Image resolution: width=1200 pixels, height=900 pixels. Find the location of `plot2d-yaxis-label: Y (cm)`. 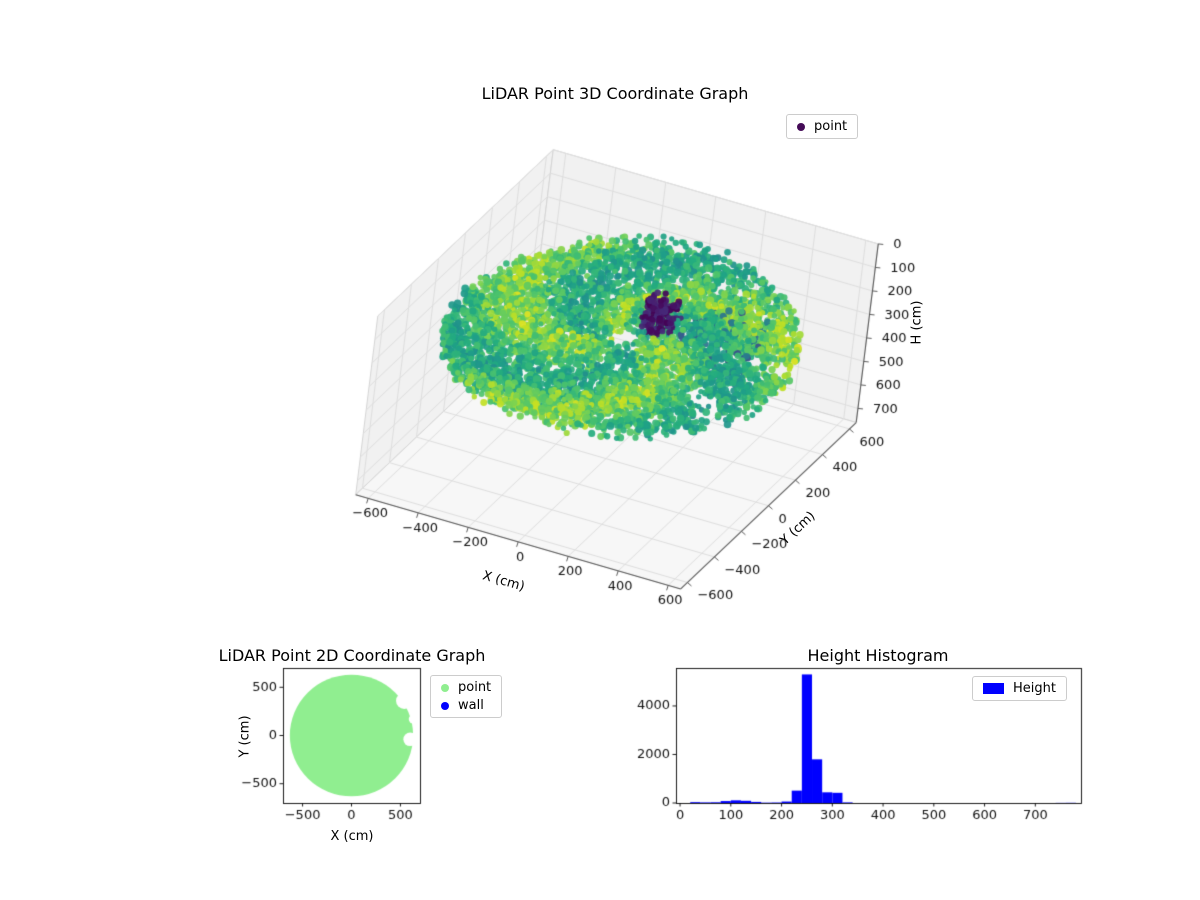

plot2d-yaxis-label: Y (cm) is located at coordinates (245, 736).